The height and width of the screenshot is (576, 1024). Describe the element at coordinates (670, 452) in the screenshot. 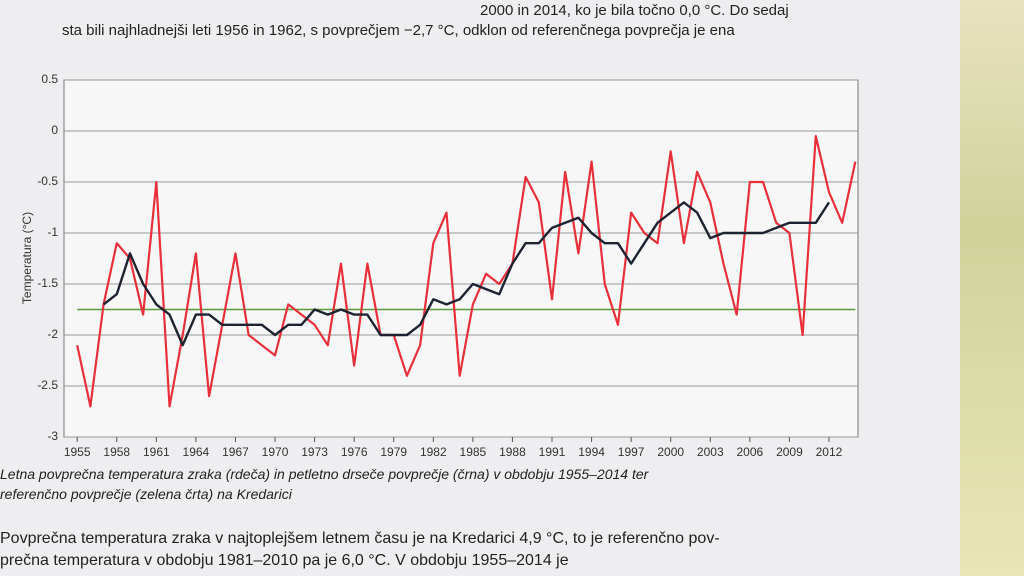

I see `x-tick-label: 2000` at that location.